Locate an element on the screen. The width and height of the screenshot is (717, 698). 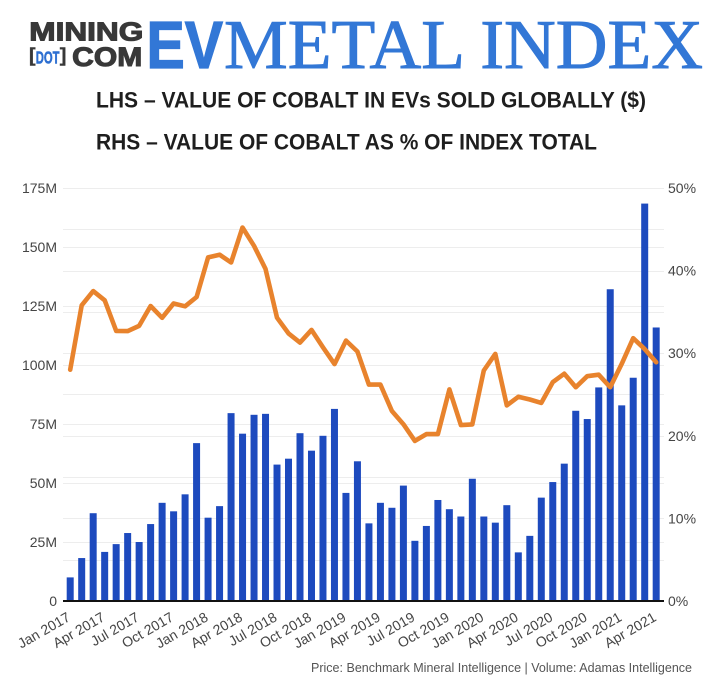
svg-text: DOT is located at coordinates (48, 57).